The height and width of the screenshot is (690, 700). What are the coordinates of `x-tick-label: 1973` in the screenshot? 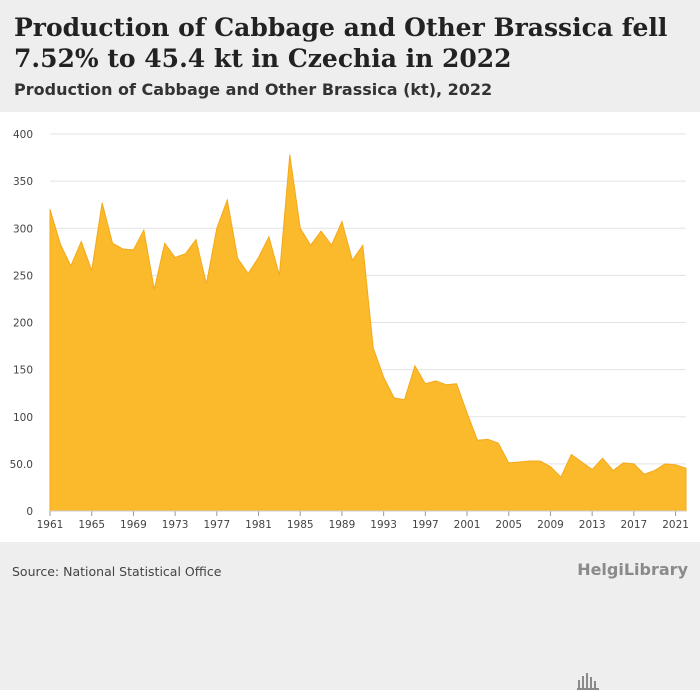 It's located at (175, 525).